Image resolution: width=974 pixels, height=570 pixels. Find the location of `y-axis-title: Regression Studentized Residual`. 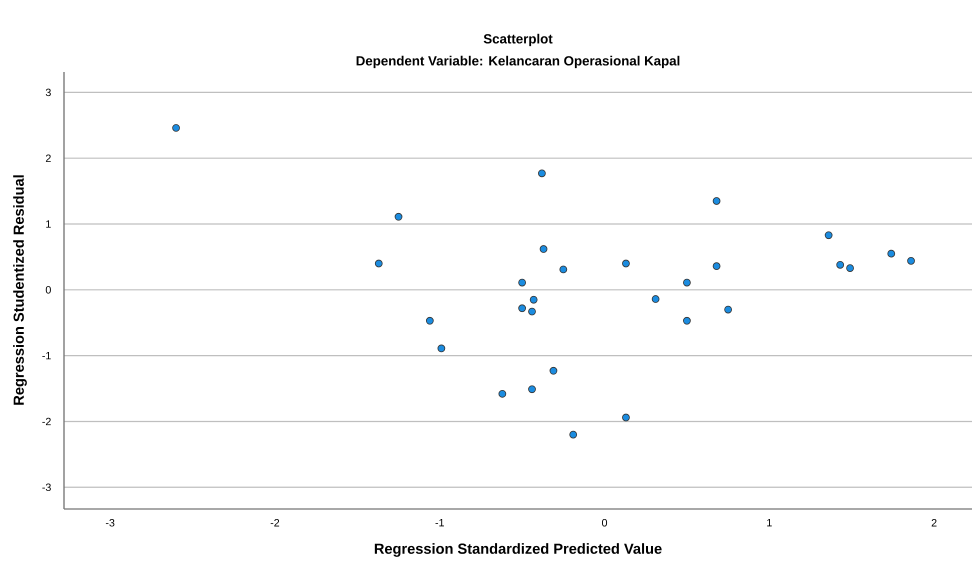

y-axis-title: Regression Studentized Residual is located at coordinates (20, 290).